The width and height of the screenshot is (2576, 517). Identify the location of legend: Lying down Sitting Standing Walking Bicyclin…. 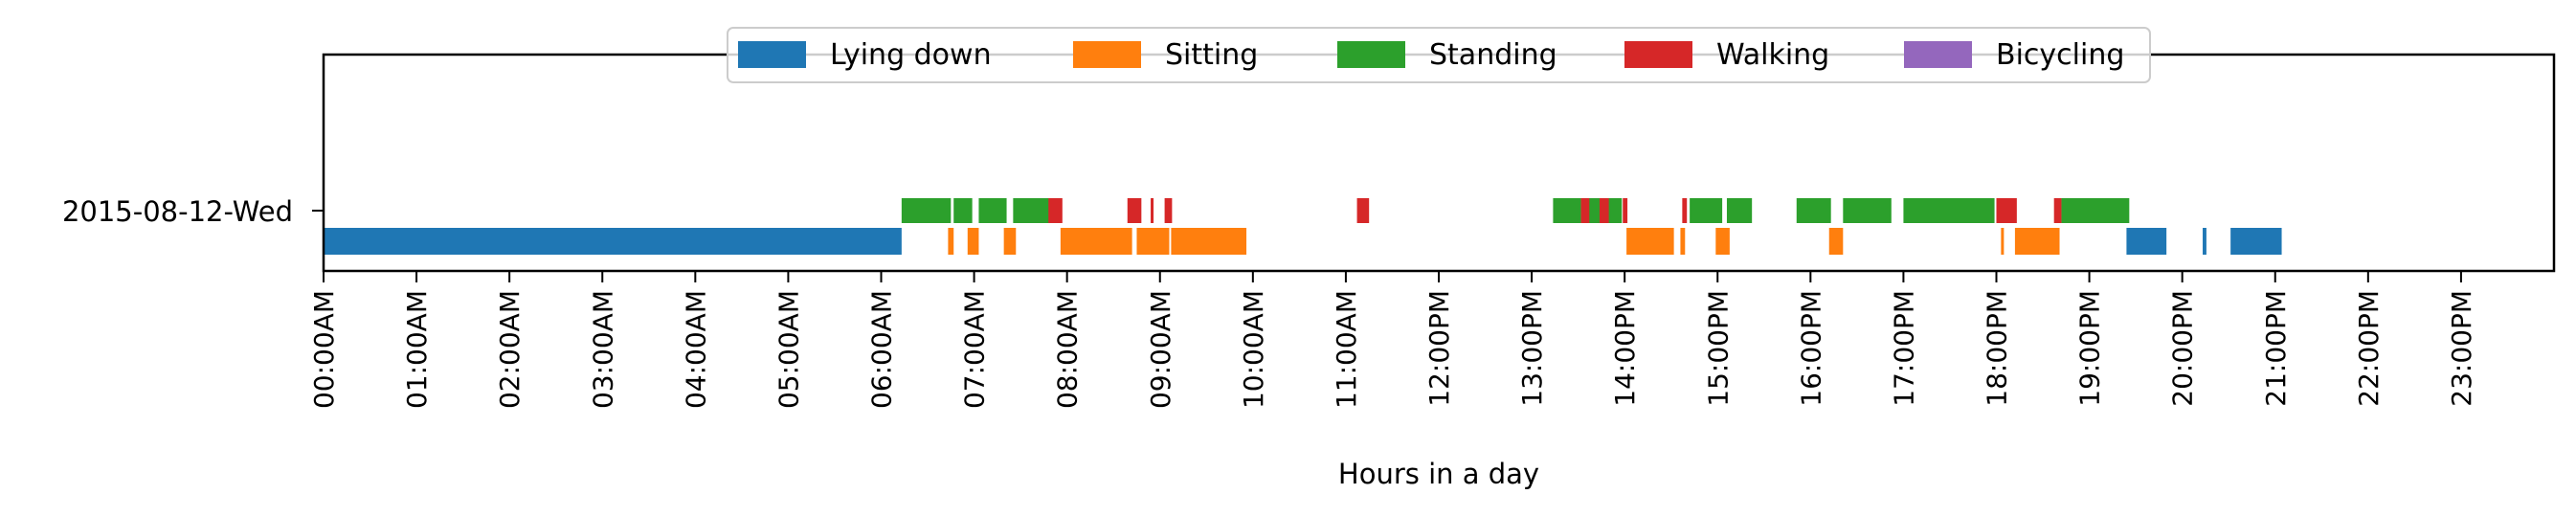
(1439, 55).